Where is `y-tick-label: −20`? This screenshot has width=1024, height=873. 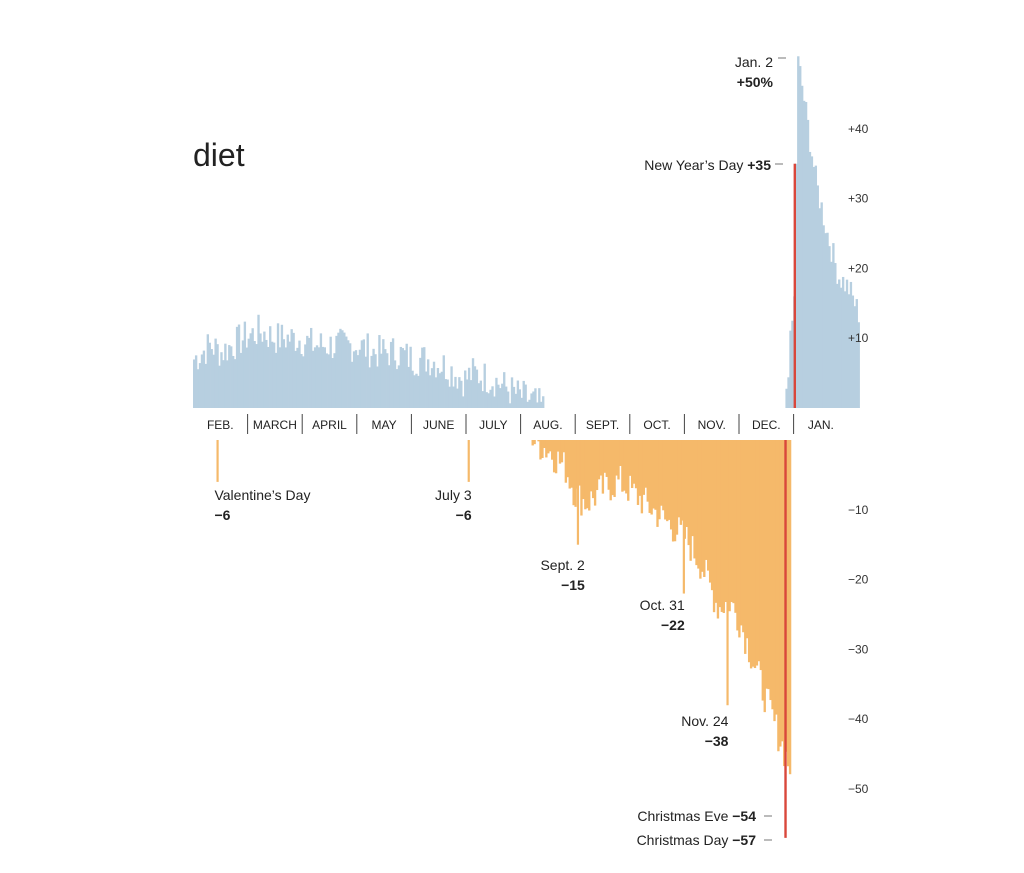 y-tick-label: −20 is located at coordinates (858, 580).